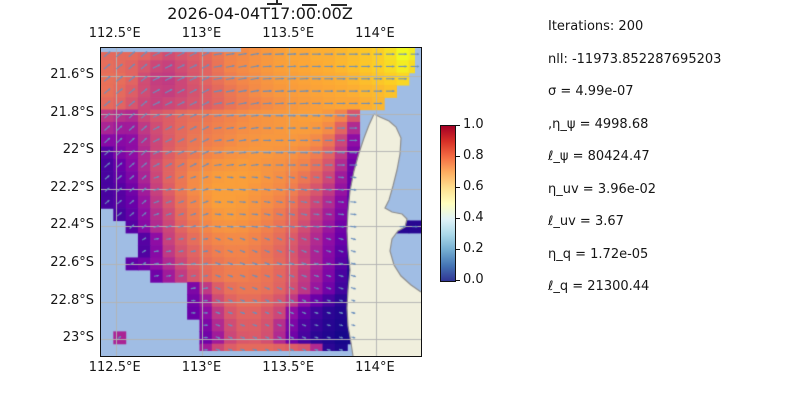 This screenshot has height=400, width=800. I want to click on y-tick-label: 21.8°S, so click(72, 112).